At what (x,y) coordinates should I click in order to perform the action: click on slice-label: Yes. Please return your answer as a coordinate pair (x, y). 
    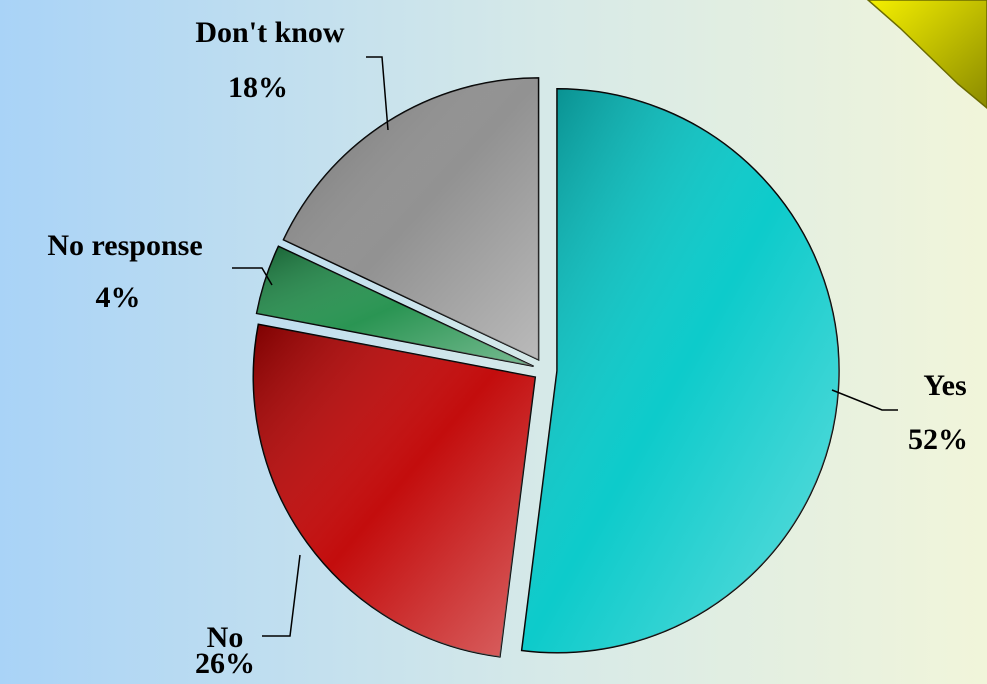
    Looking at the image, I should click on (944, 385).